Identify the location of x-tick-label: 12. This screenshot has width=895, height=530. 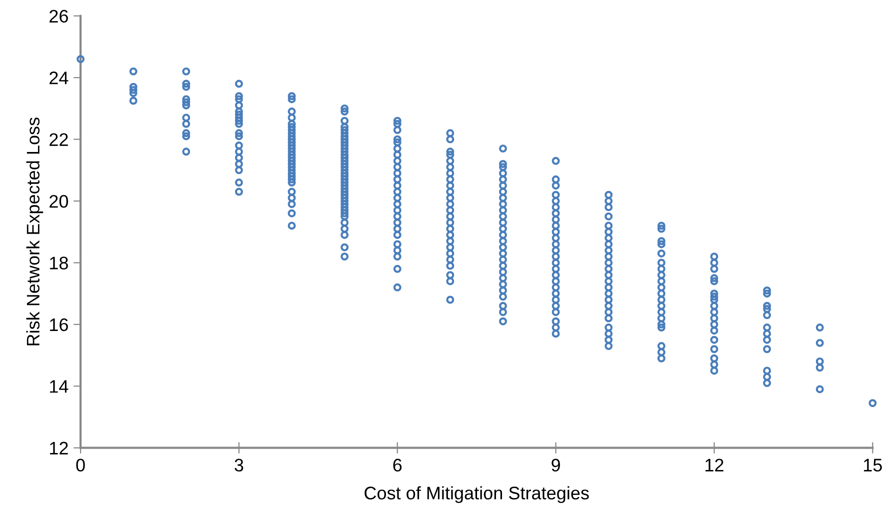
(715, 465).